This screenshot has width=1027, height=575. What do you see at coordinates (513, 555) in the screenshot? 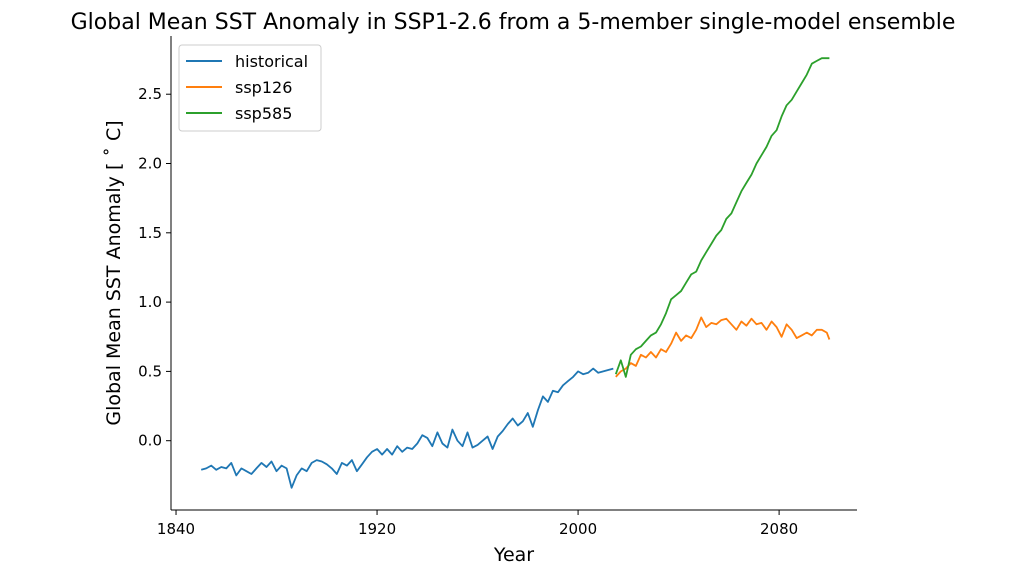
I see `x-axis-label: Year` at bounding box center [513, 555].